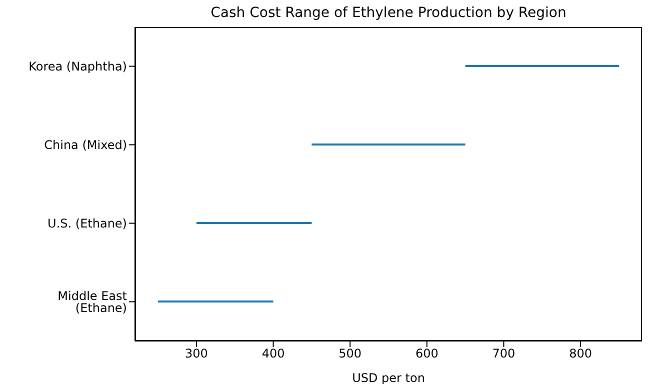 This screenshot has width=650, height=384. I want to click on chart-title: Cash Cost Range of Ethylene Production by Region, so click(389, 13).